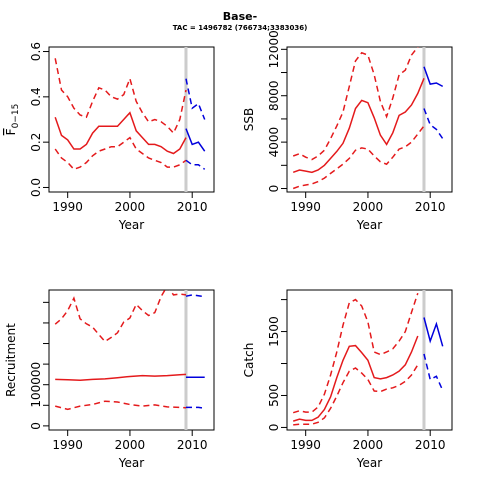  What do you see at coordinates (274, 142) in the screenshot?
I see `y-tick-label: 4000` at bounding box center [274, 142].